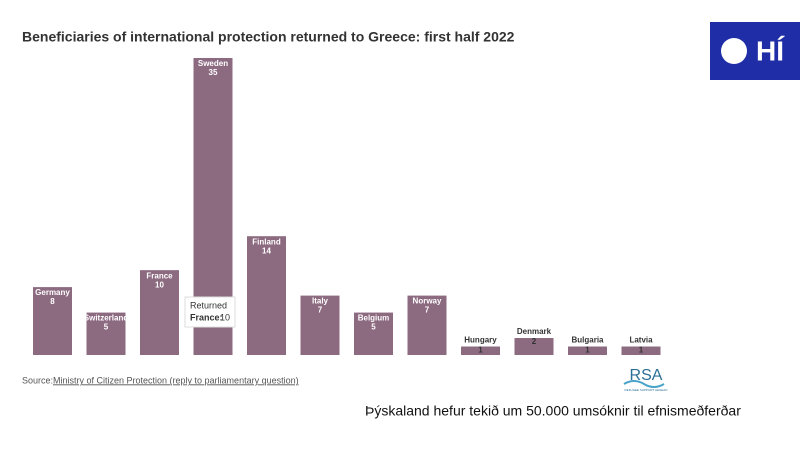  I want to click on logo-emblem, so click(734, 51).